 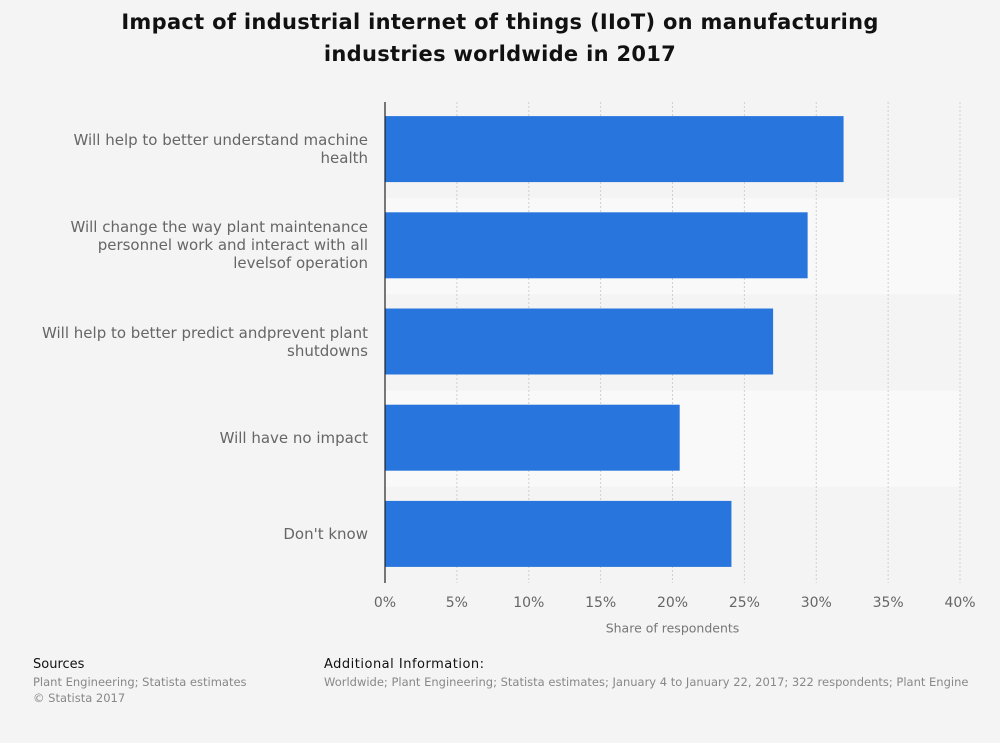 I want to click on x-tick-label: 0%, so click(x=385, y=603).